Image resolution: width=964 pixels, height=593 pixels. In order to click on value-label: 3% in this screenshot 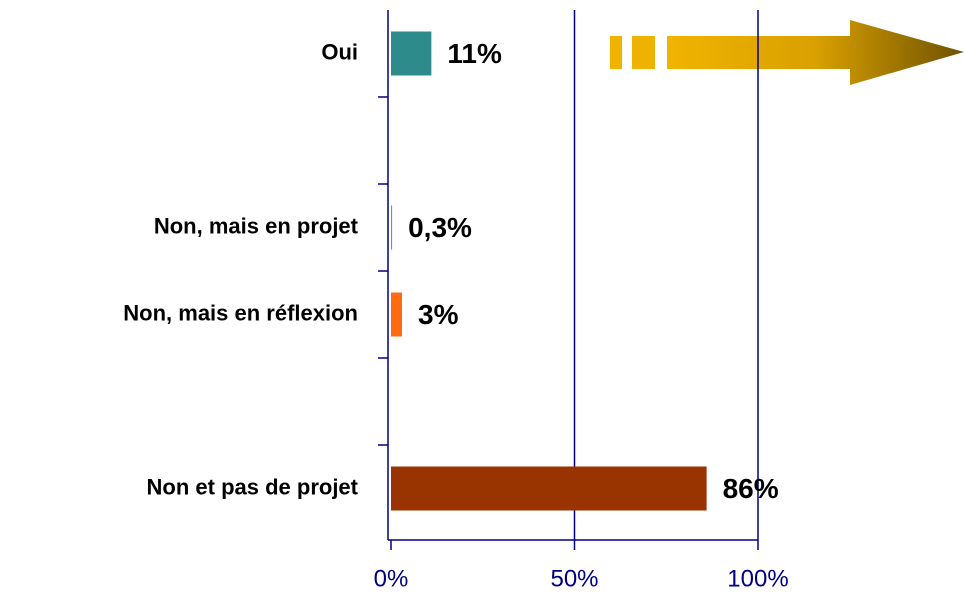, I will do `click(438, 314)`.